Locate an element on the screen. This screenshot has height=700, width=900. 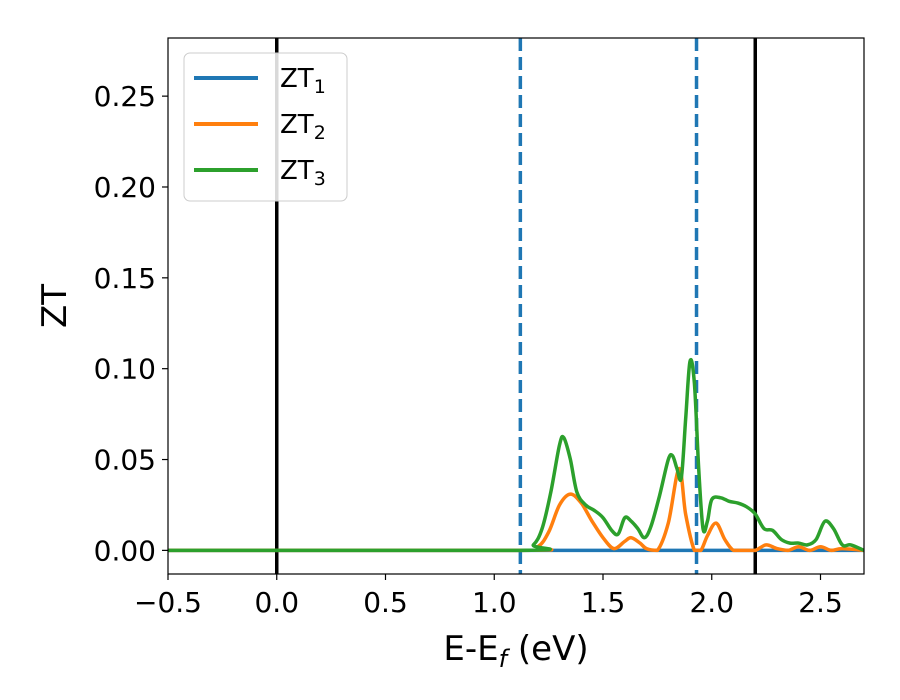
legend-label-zt2: ZT2 is located at coordinates (303, 127).